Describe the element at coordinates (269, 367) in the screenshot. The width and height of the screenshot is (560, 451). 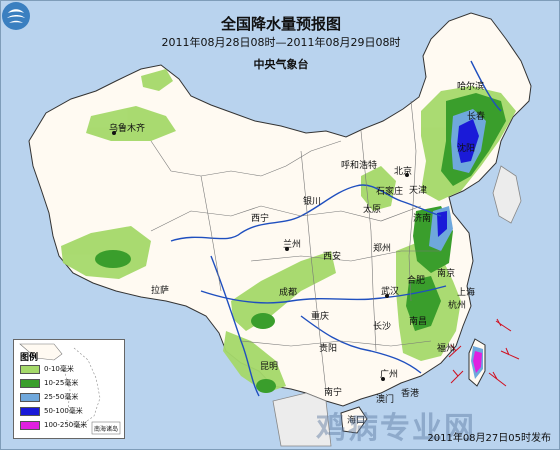
I see `city-label: 昆明` at that location.